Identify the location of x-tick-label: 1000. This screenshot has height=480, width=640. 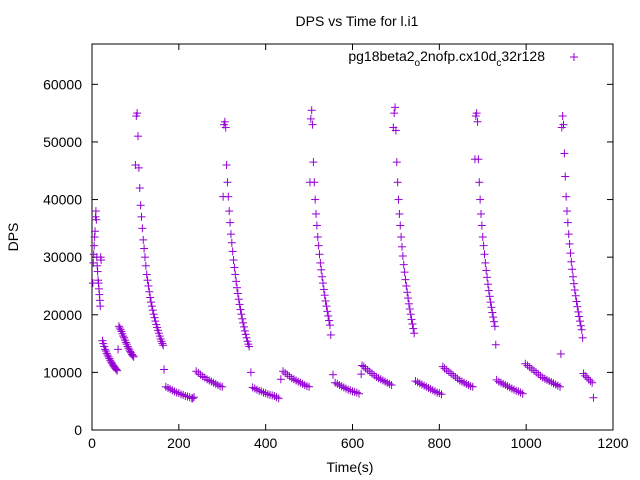
(526, 443).